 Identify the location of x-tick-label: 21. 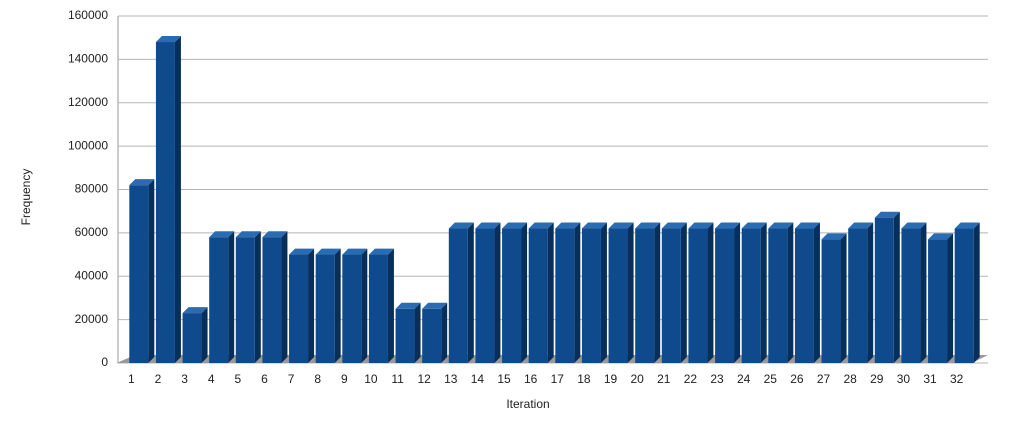
(664, 379).